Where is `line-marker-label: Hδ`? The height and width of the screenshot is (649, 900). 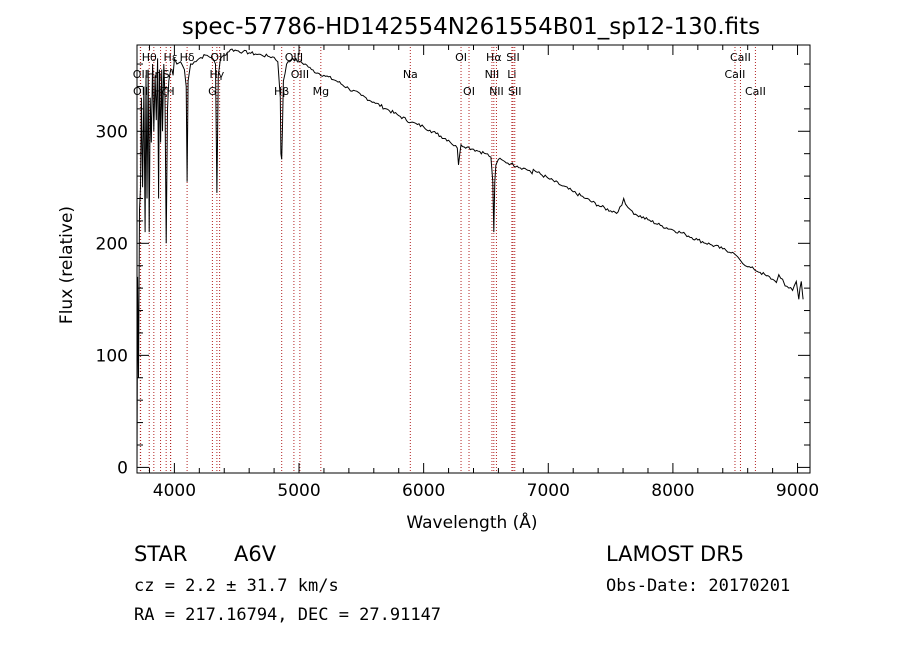
line-marker-label: Hδ is located at coordinates (187, 57).